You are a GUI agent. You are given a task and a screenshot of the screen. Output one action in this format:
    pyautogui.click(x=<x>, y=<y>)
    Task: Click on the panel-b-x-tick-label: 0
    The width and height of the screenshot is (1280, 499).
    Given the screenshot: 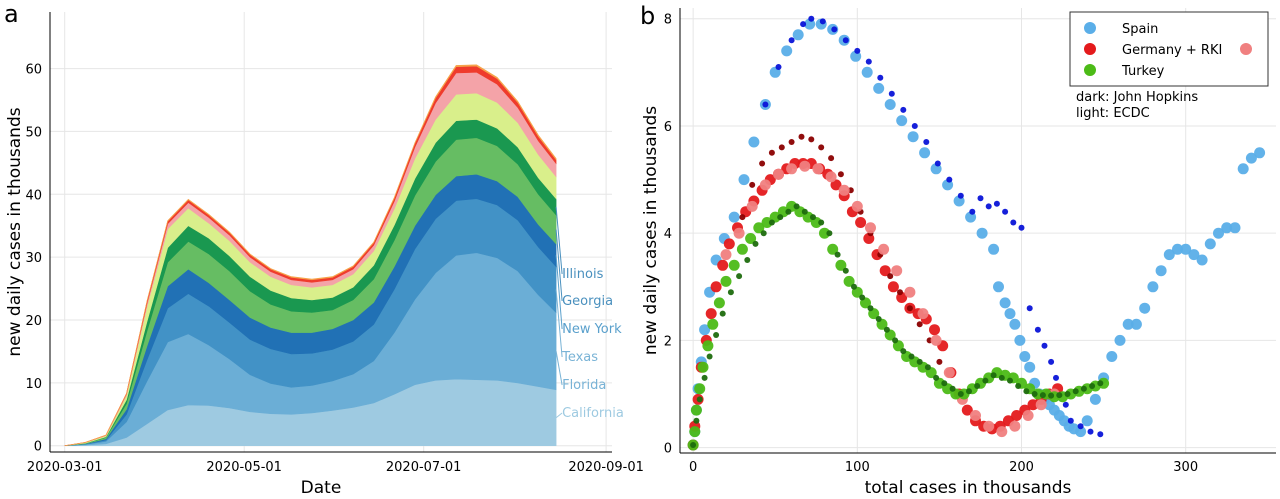 What is the action you would take?
    pyautogui.click(x=693, y=467)
    